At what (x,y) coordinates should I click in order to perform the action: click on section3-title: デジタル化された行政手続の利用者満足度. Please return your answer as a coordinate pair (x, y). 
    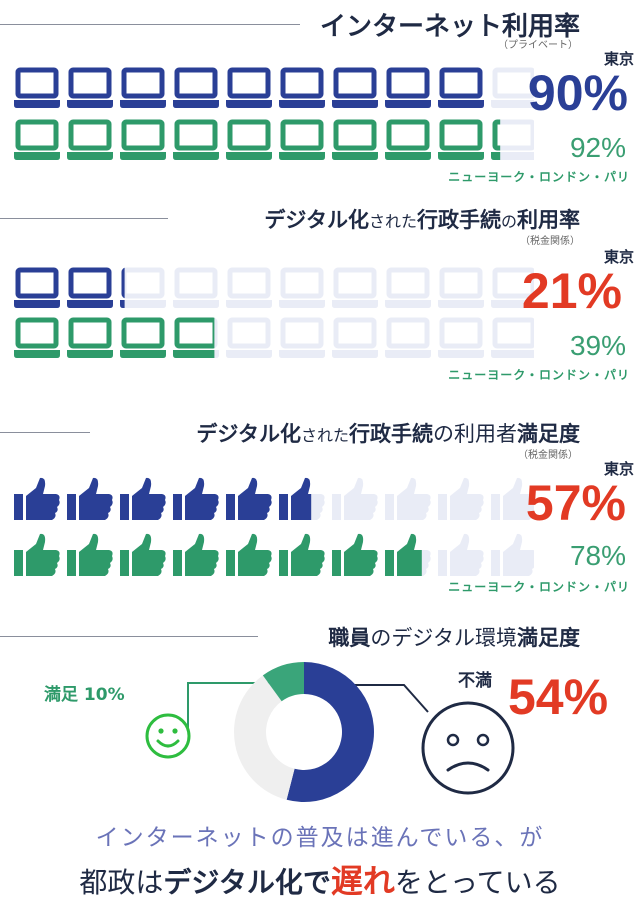
    Looking at the image, I should click on (388, 434).